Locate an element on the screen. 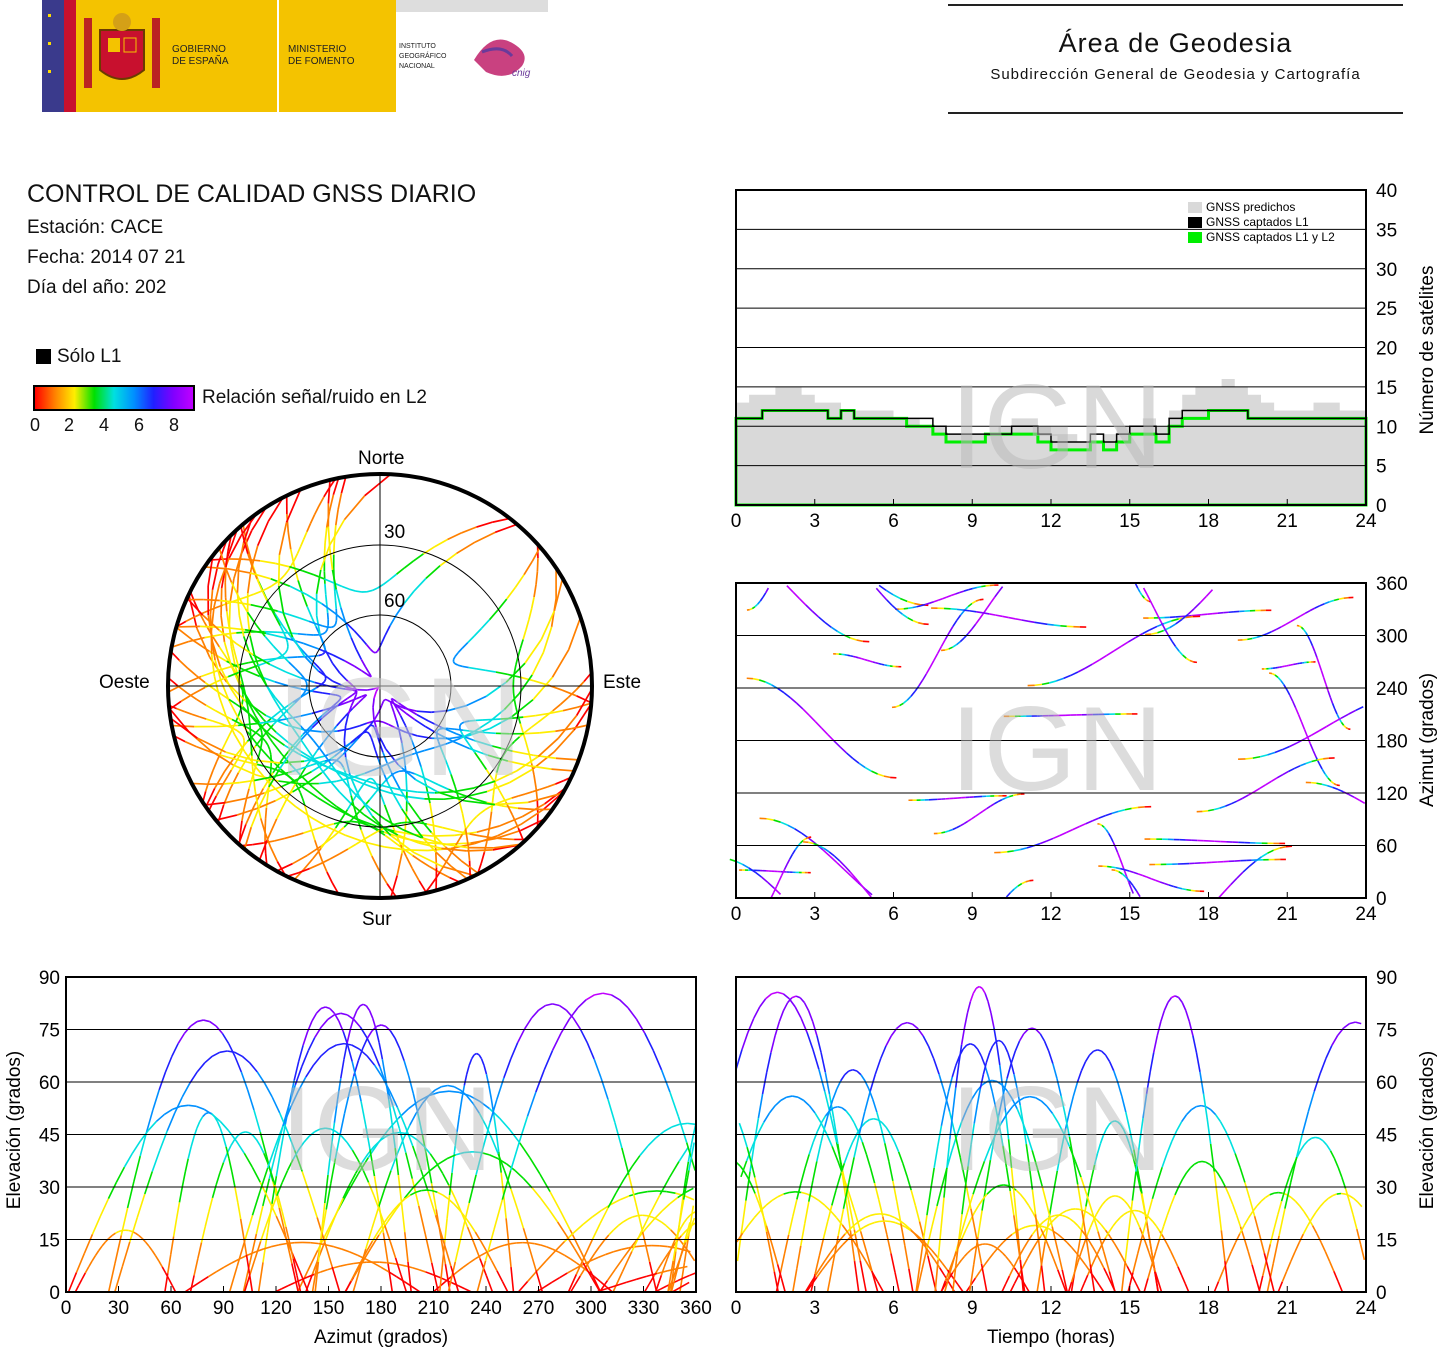 The image size is (1445, 1350). legend-l1: GNSS captados L1 is located at coordinates (1257, 222).